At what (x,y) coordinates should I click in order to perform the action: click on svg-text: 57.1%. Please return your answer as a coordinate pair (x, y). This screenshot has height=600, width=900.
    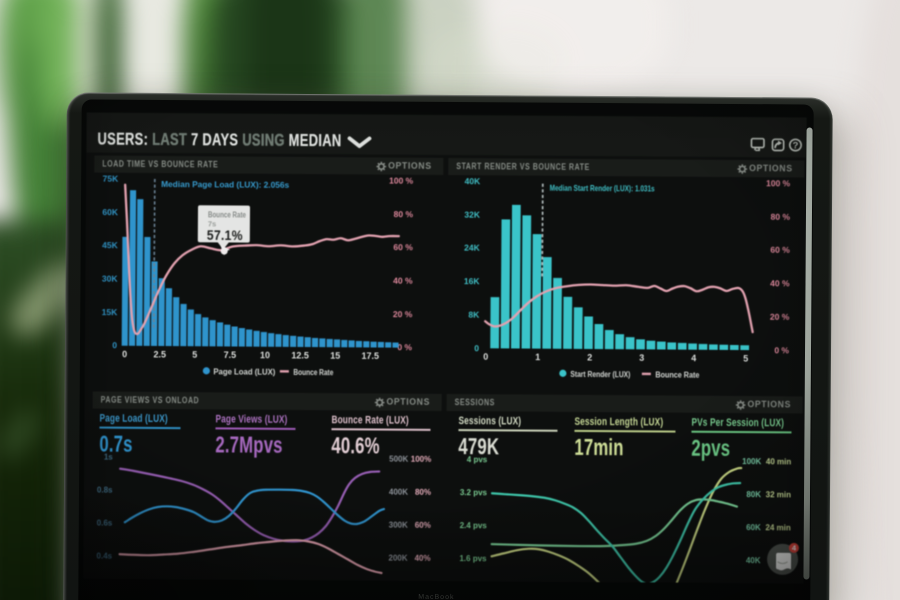
    Looking at the image, I should click on (225, 235).